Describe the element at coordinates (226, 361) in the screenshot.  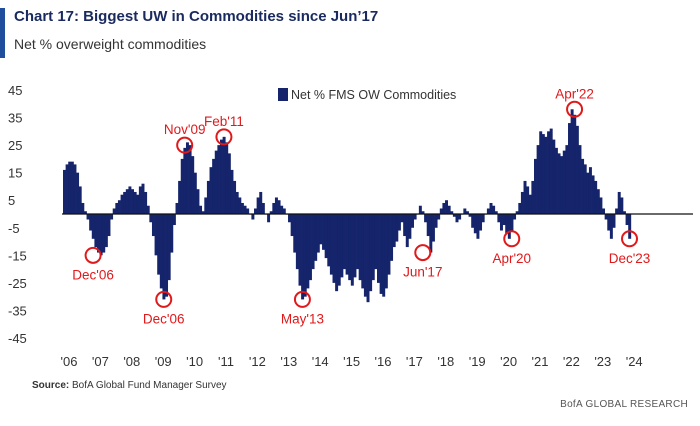
I see `x-tick-label: '11` at that location.